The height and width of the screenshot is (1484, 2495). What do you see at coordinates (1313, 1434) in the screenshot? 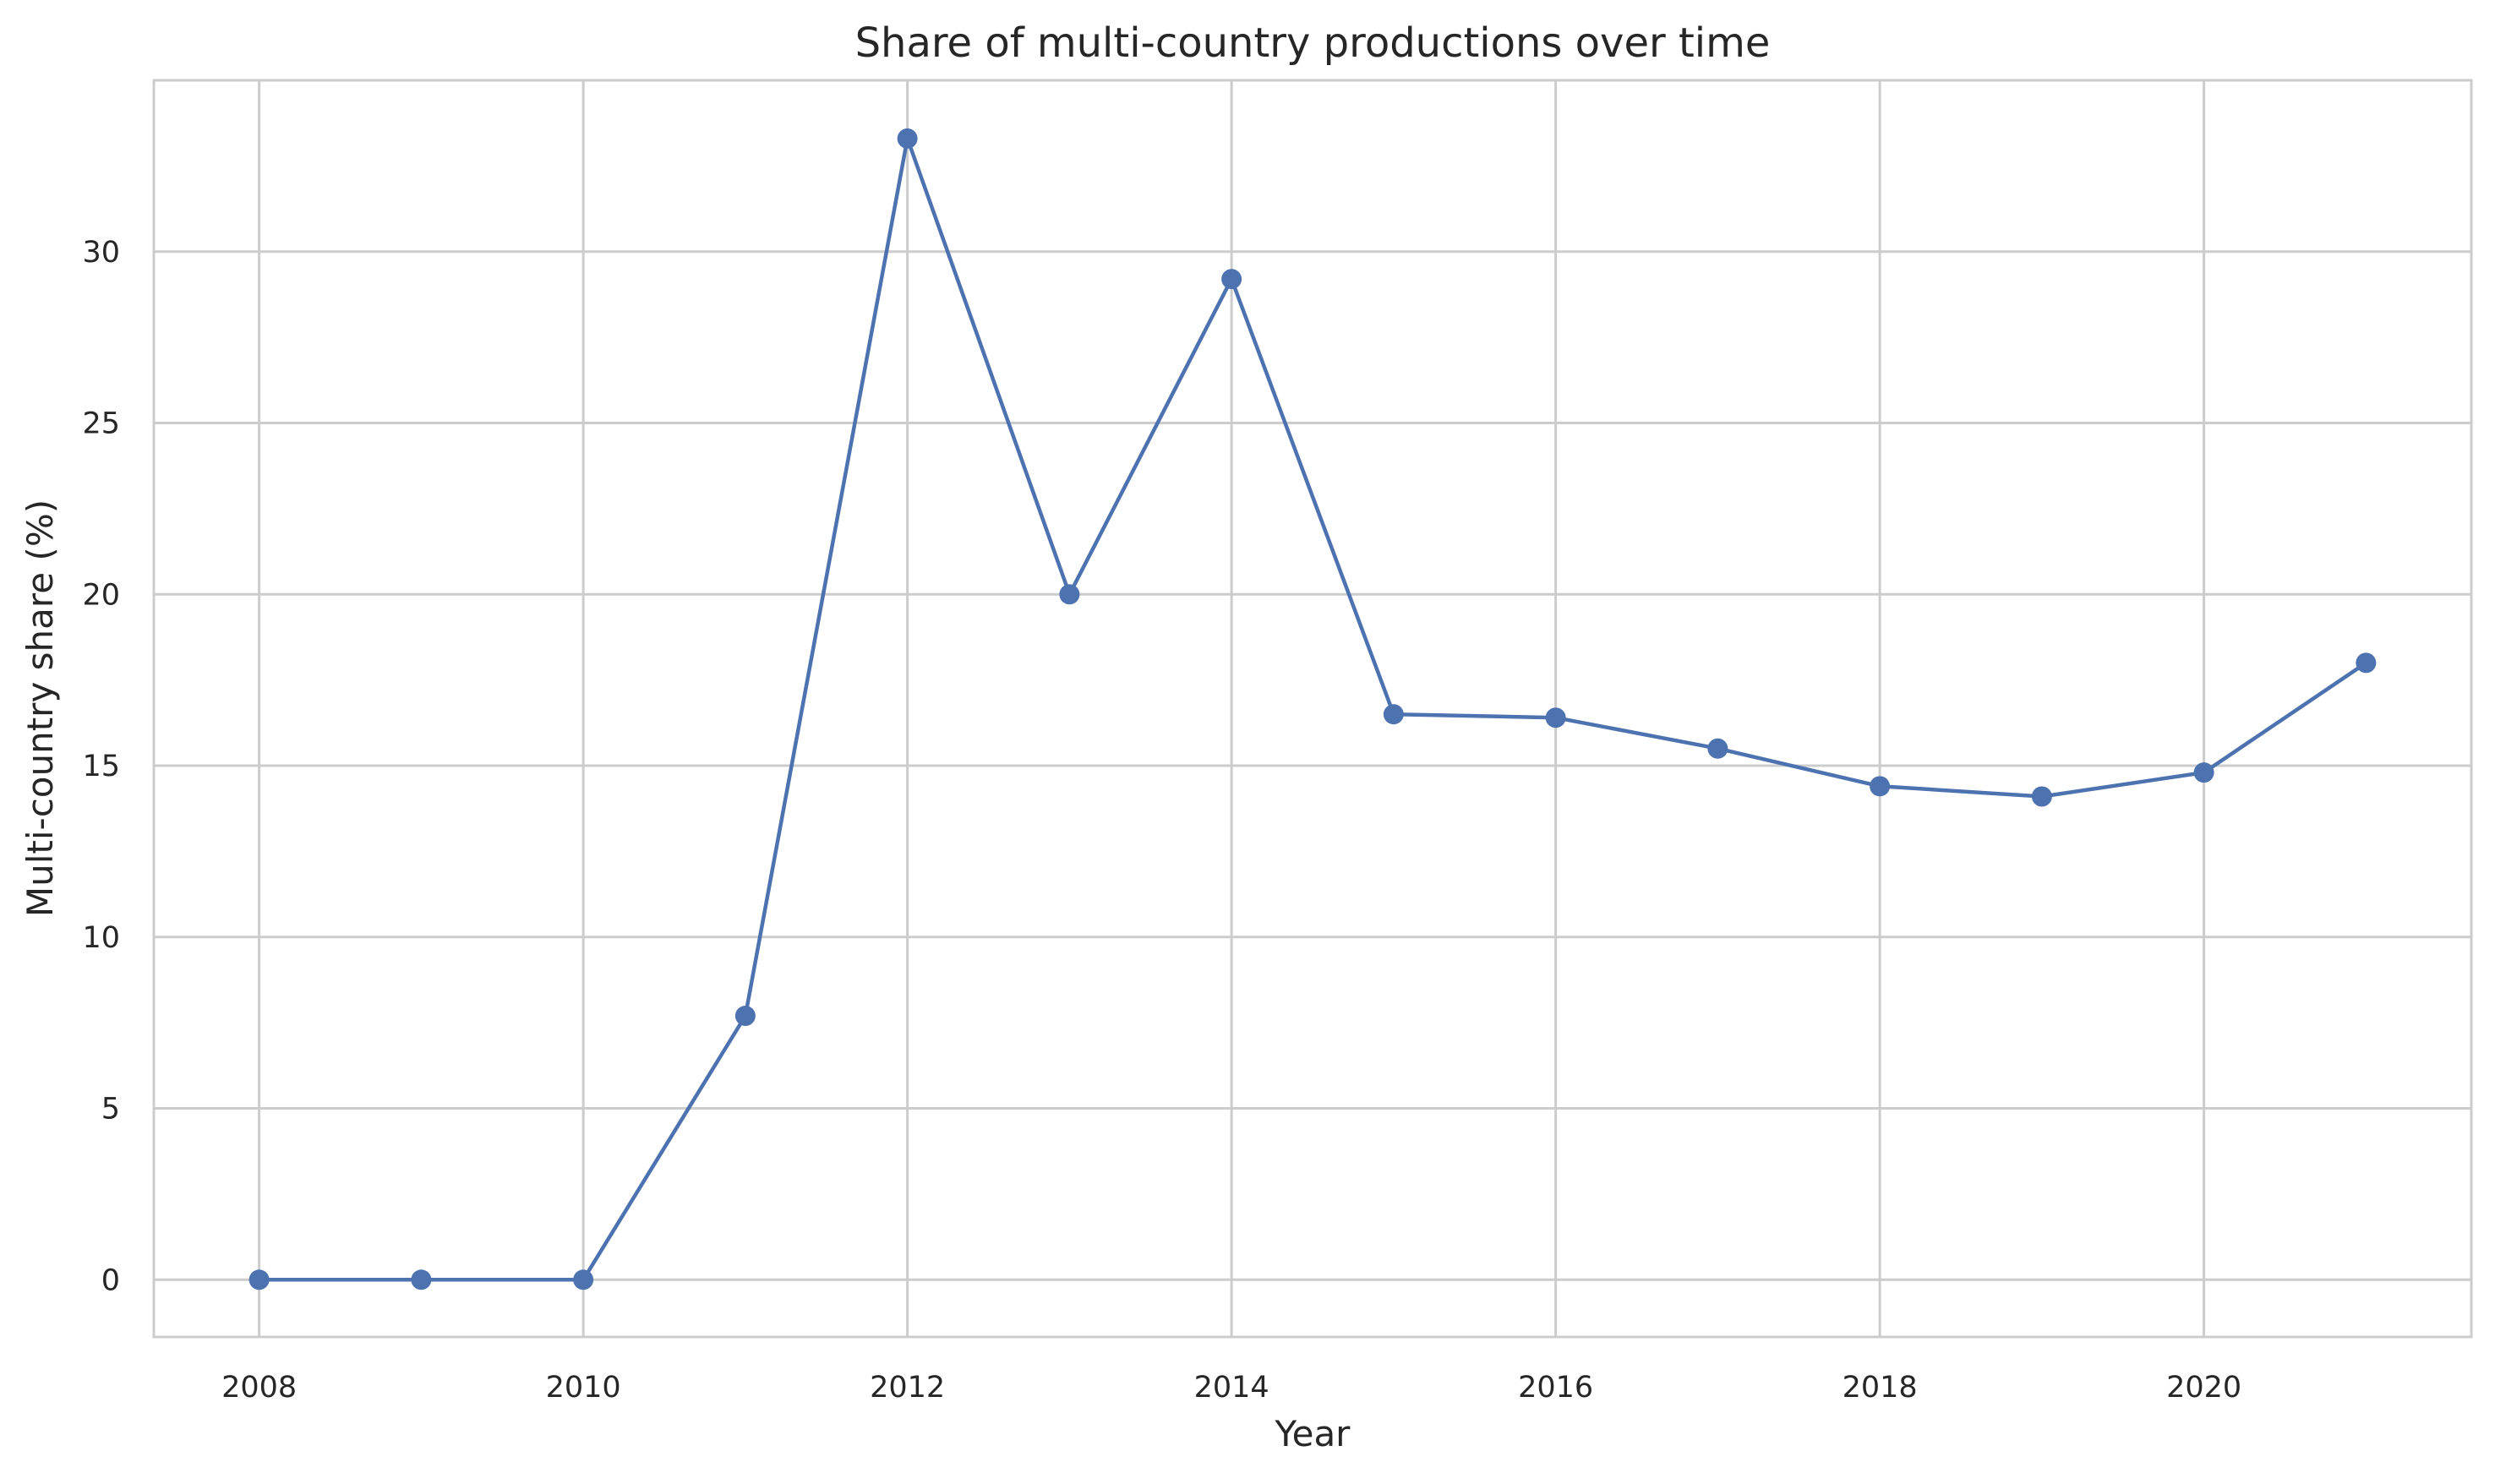
I see `x-axis-label: Year` at bounding box center [1313, 1434].